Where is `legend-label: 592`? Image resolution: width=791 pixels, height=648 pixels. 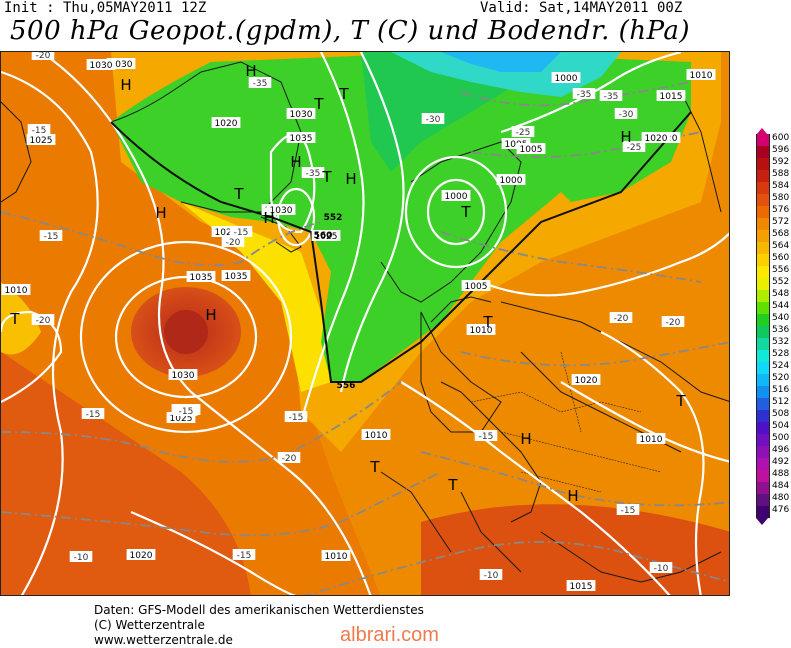
legend-label: 592 is located at coordinates (781, 162).